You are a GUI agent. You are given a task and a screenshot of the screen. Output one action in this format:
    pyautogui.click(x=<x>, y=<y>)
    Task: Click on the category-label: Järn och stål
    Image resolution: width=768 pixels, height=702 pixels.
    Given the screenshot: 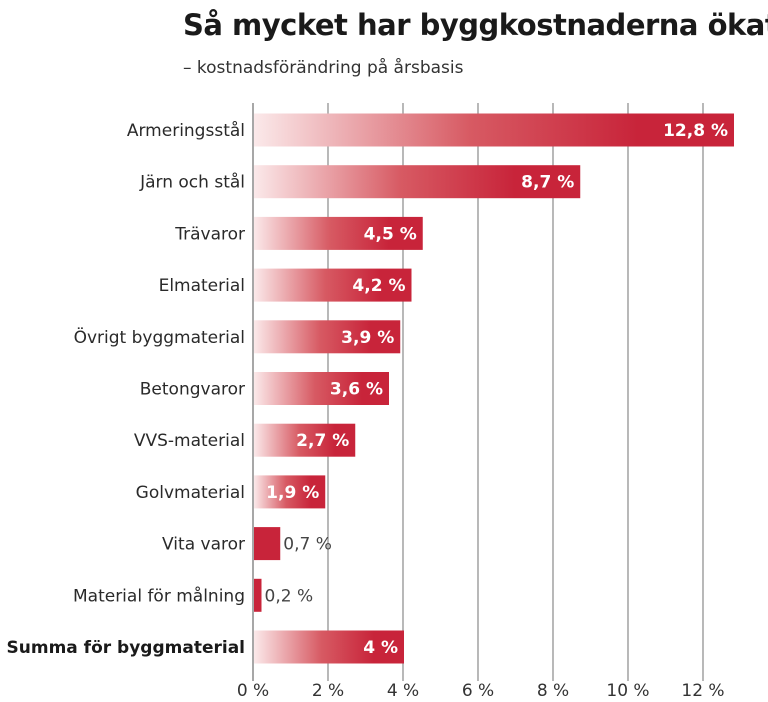 What is the action you would take?
    pyautogui.click(x=192, y=182)
    